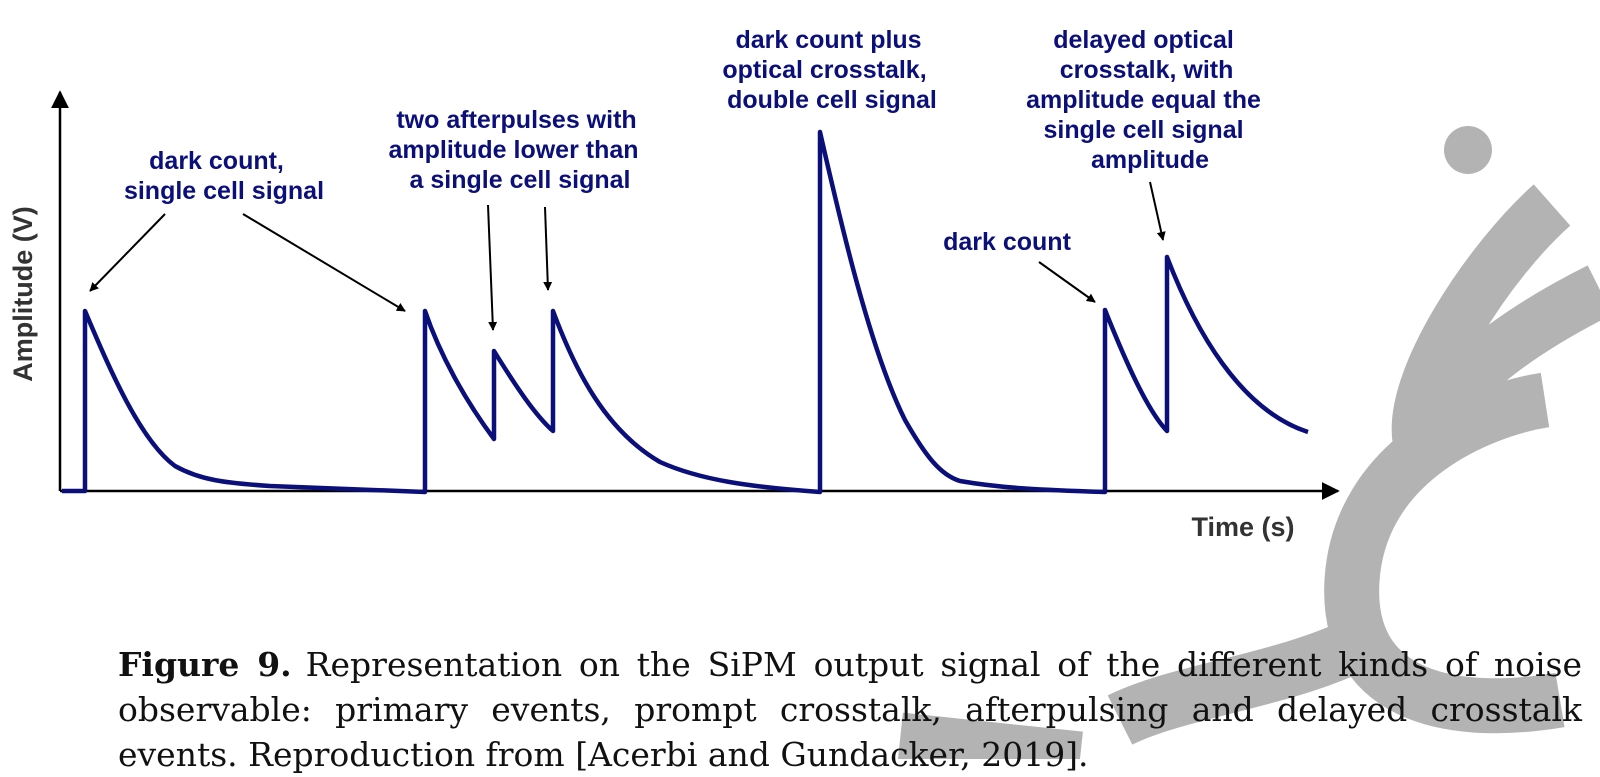  I want to click on arrow-delayed-crosstalk, so click(1157, 211).